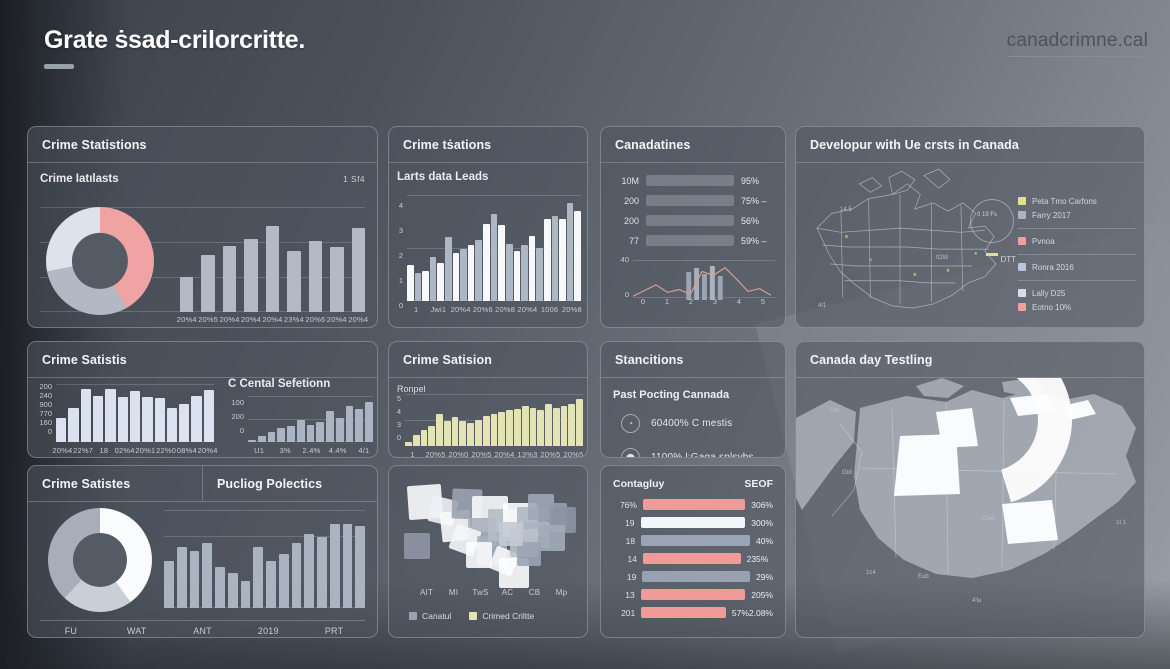 The image size is (1170, 669). I want to click on progress-row: 77 59% –, so click(693, 240).